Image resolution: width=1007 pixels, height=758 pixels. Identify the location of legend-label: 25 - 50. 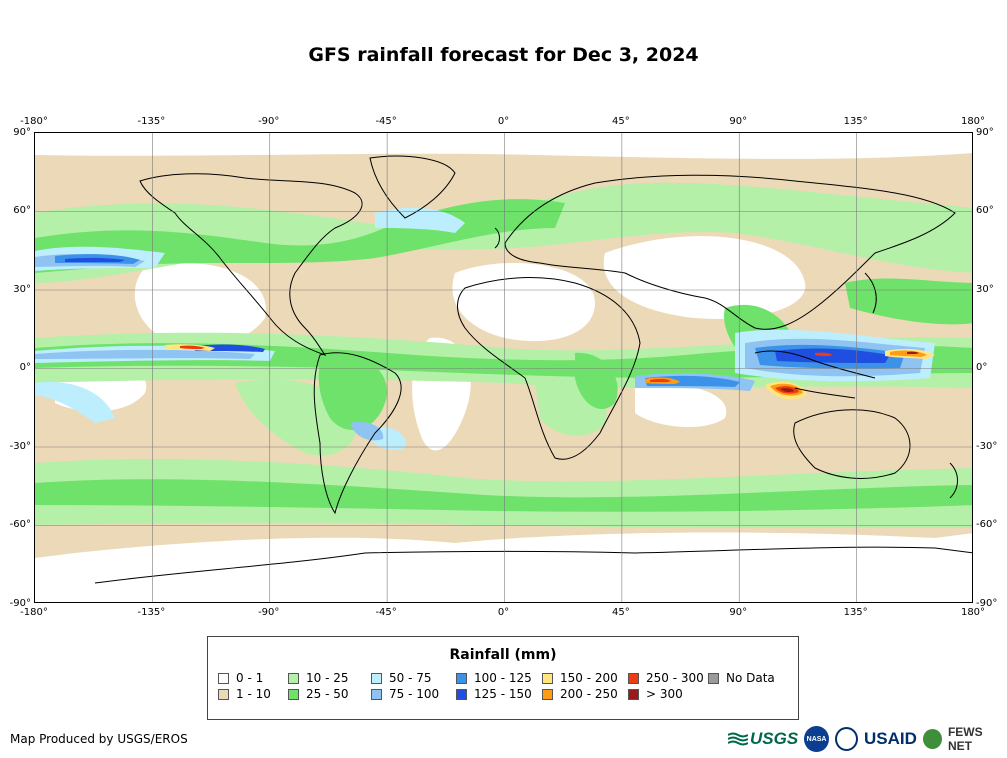
(327, 694).